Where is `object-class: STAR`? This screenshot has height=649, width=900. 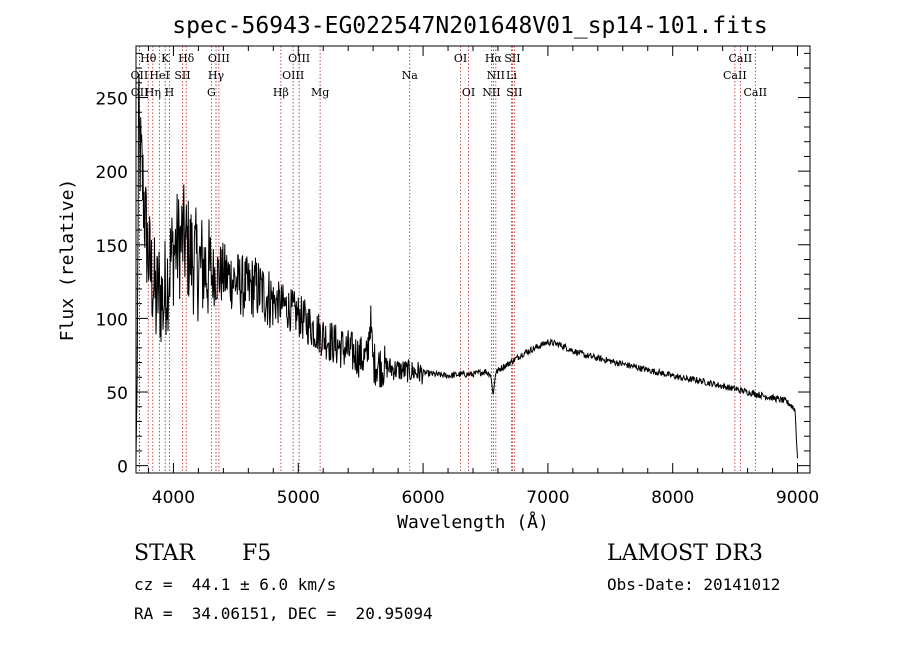 object-class: STAR is located at coordinates (164, 553).